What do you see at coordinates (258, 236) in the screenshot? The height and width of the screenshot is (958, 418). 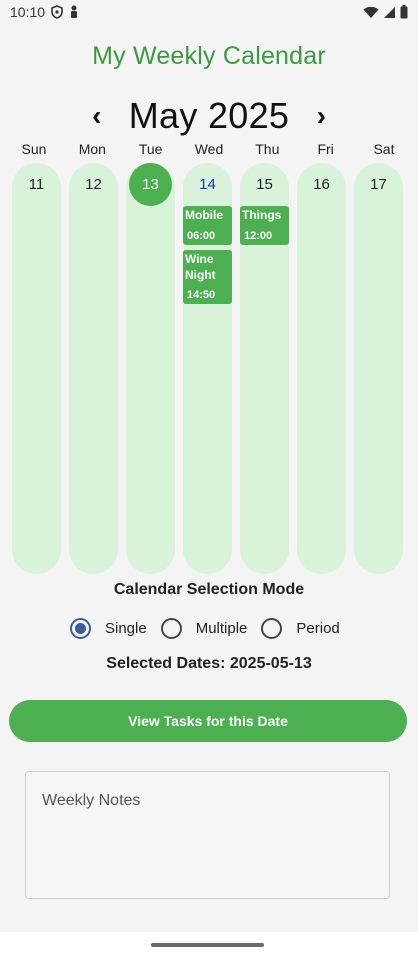 I see `event-time: 12:00` at bounding box center [258, 236].